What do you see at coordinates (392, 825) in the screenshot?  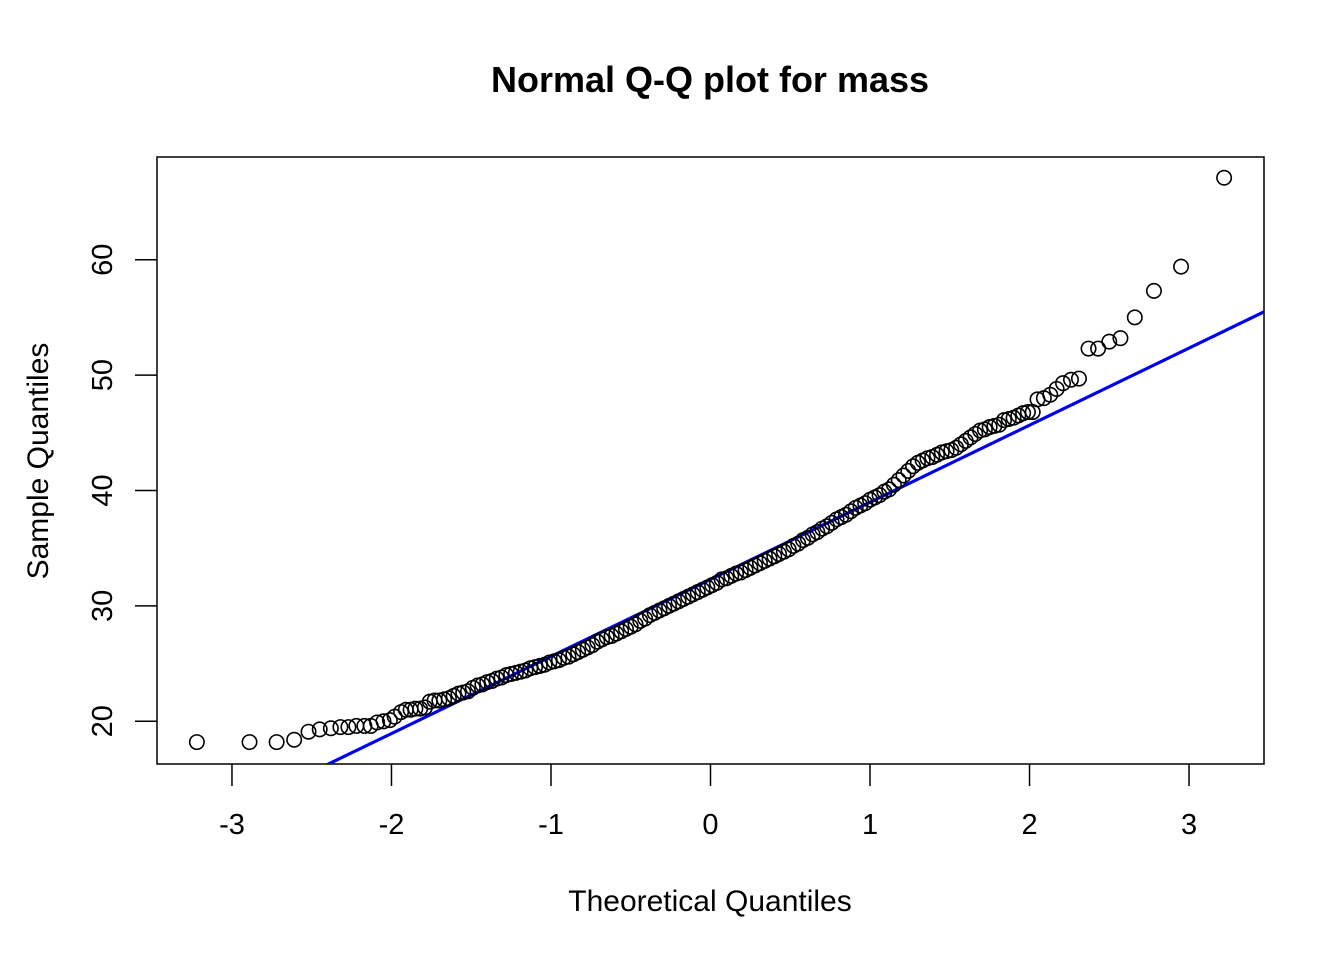 I see `x-tick-label: -2` at bounding box center [392, 825].